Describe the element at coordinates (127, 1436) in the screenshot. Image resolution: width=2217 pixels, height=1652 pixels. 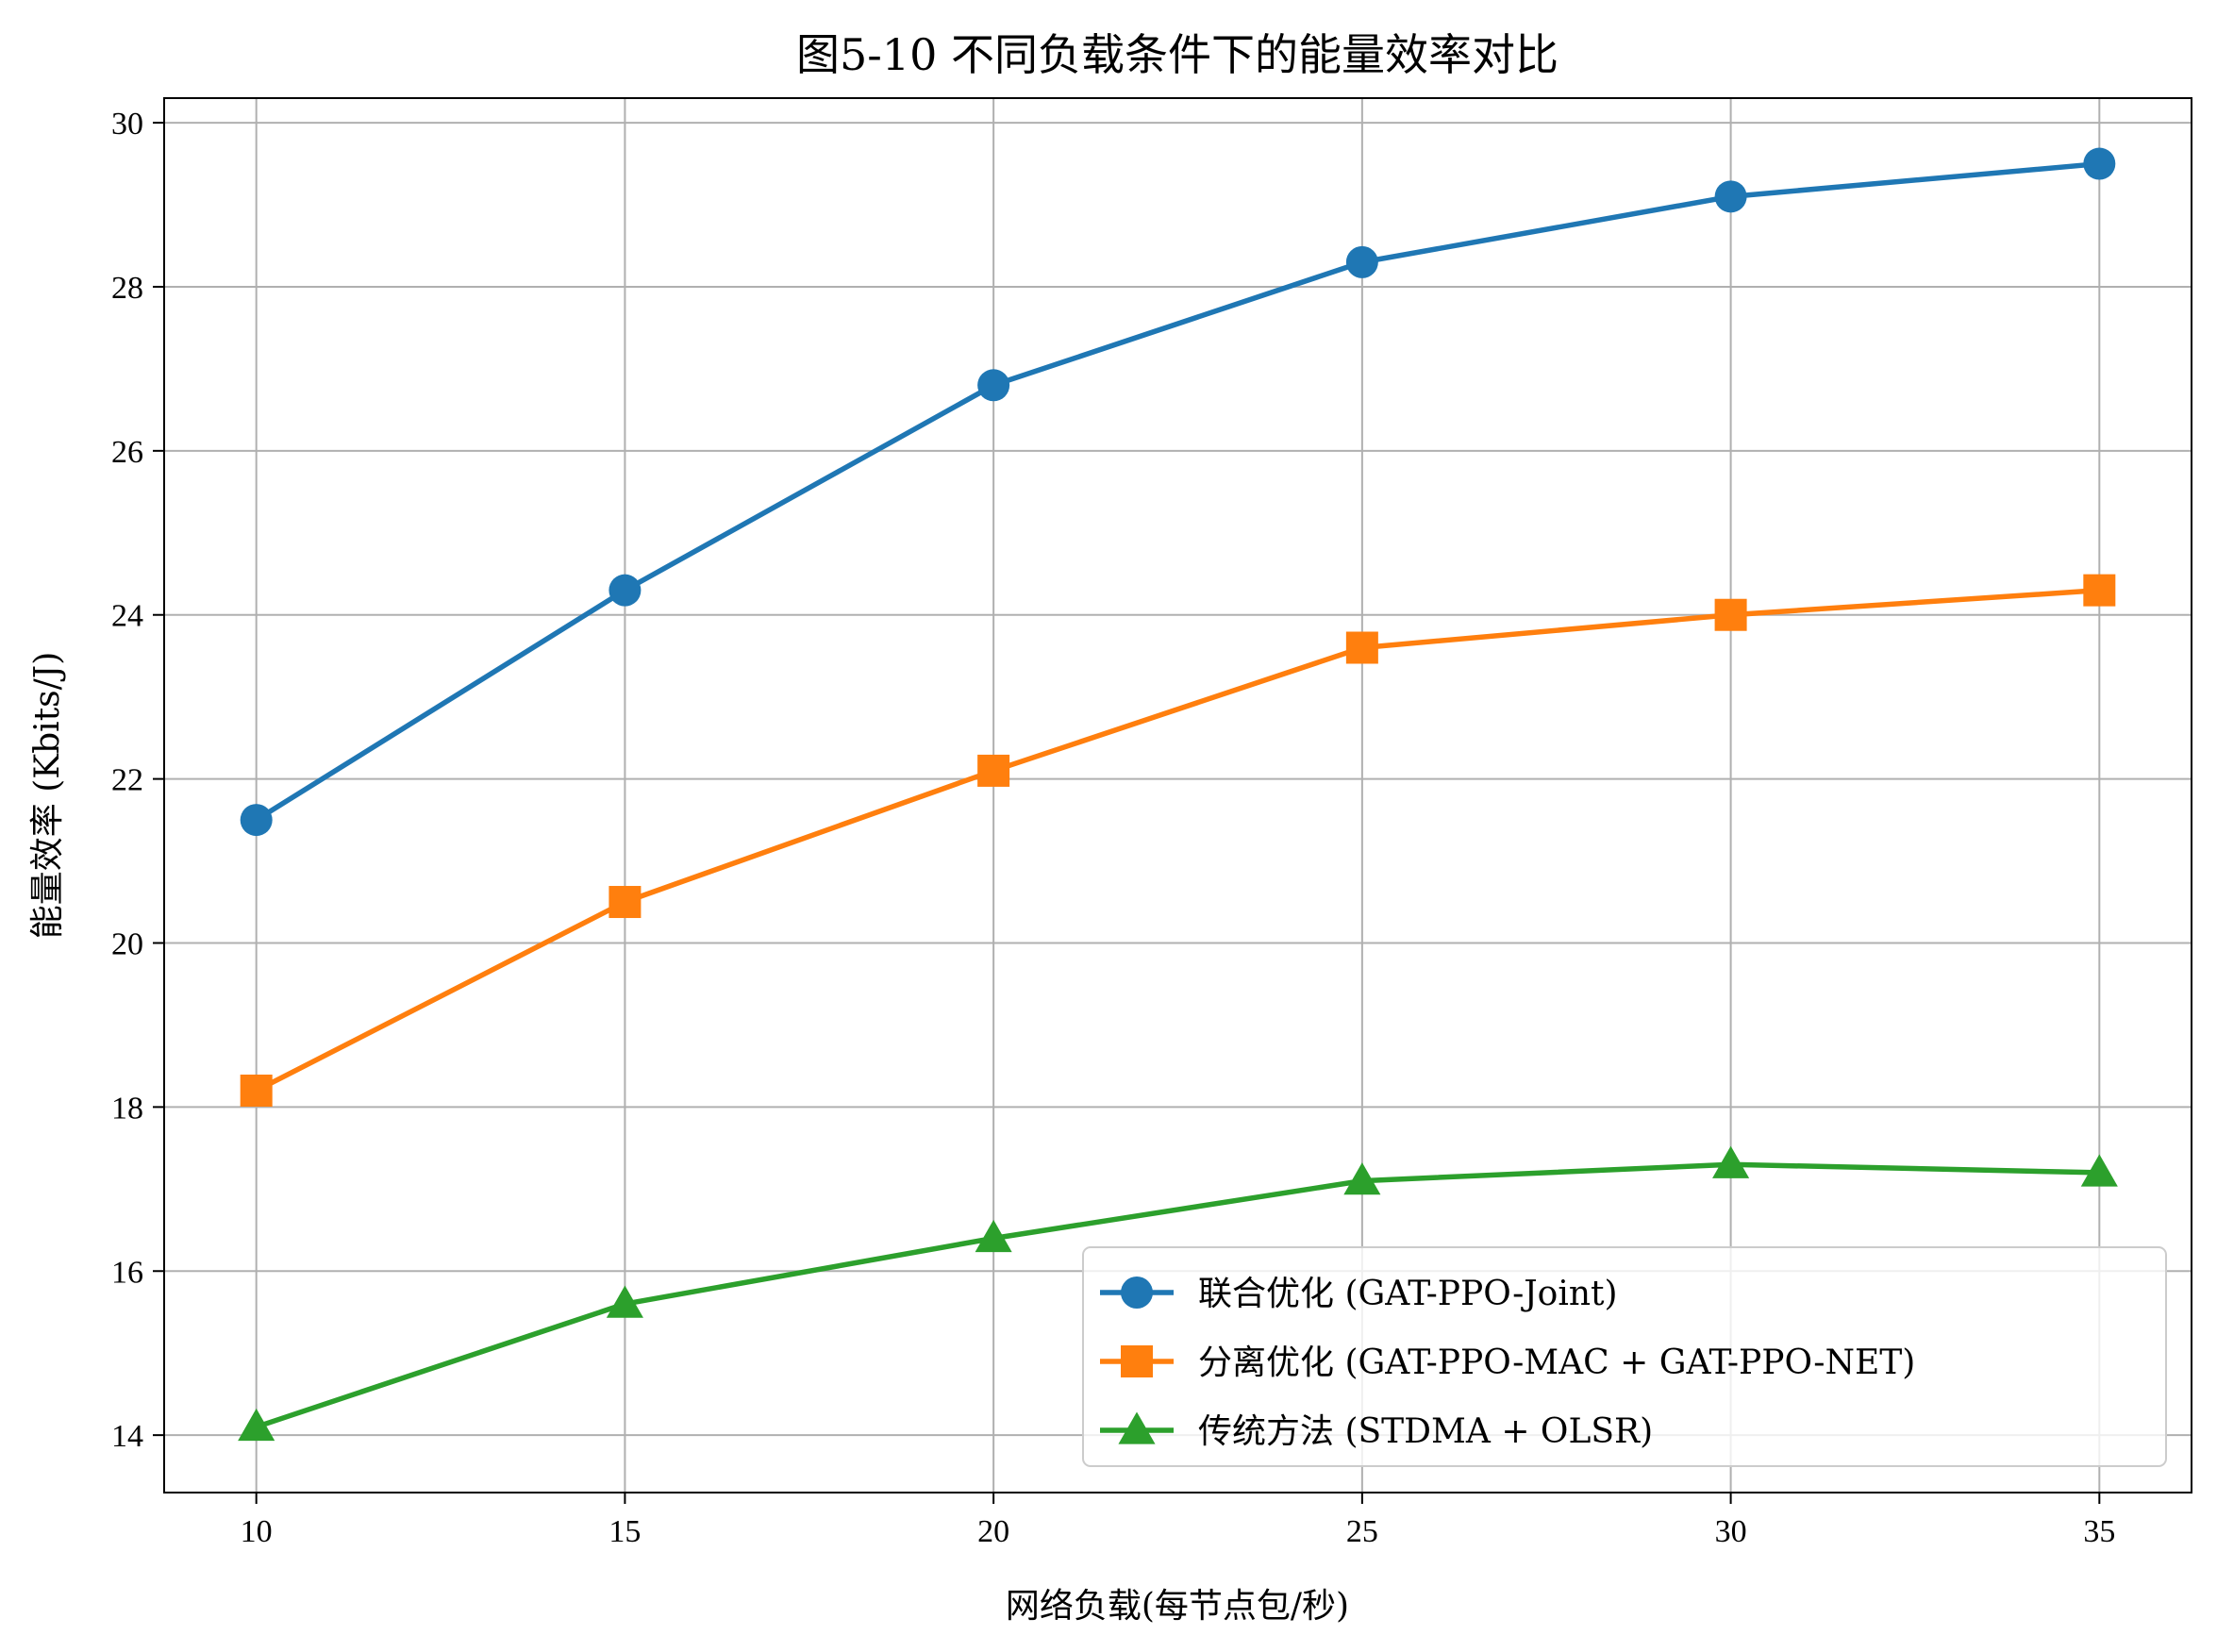
I see `y-tick-label: 14` at that location.